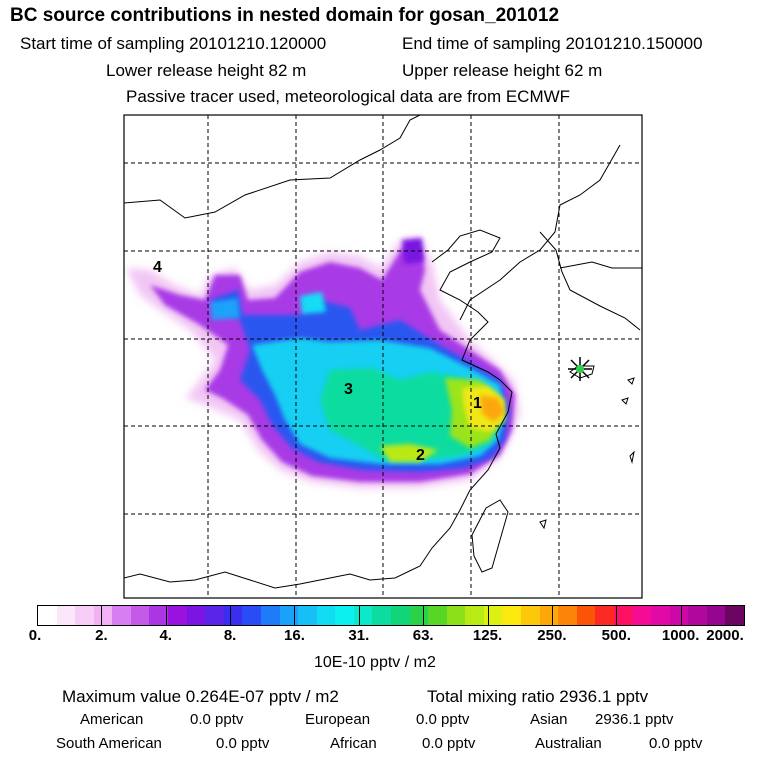 The height and width of the screenshot is (768, 768). I want to click on colorbar-tick-label: 63., so click(423, 635).